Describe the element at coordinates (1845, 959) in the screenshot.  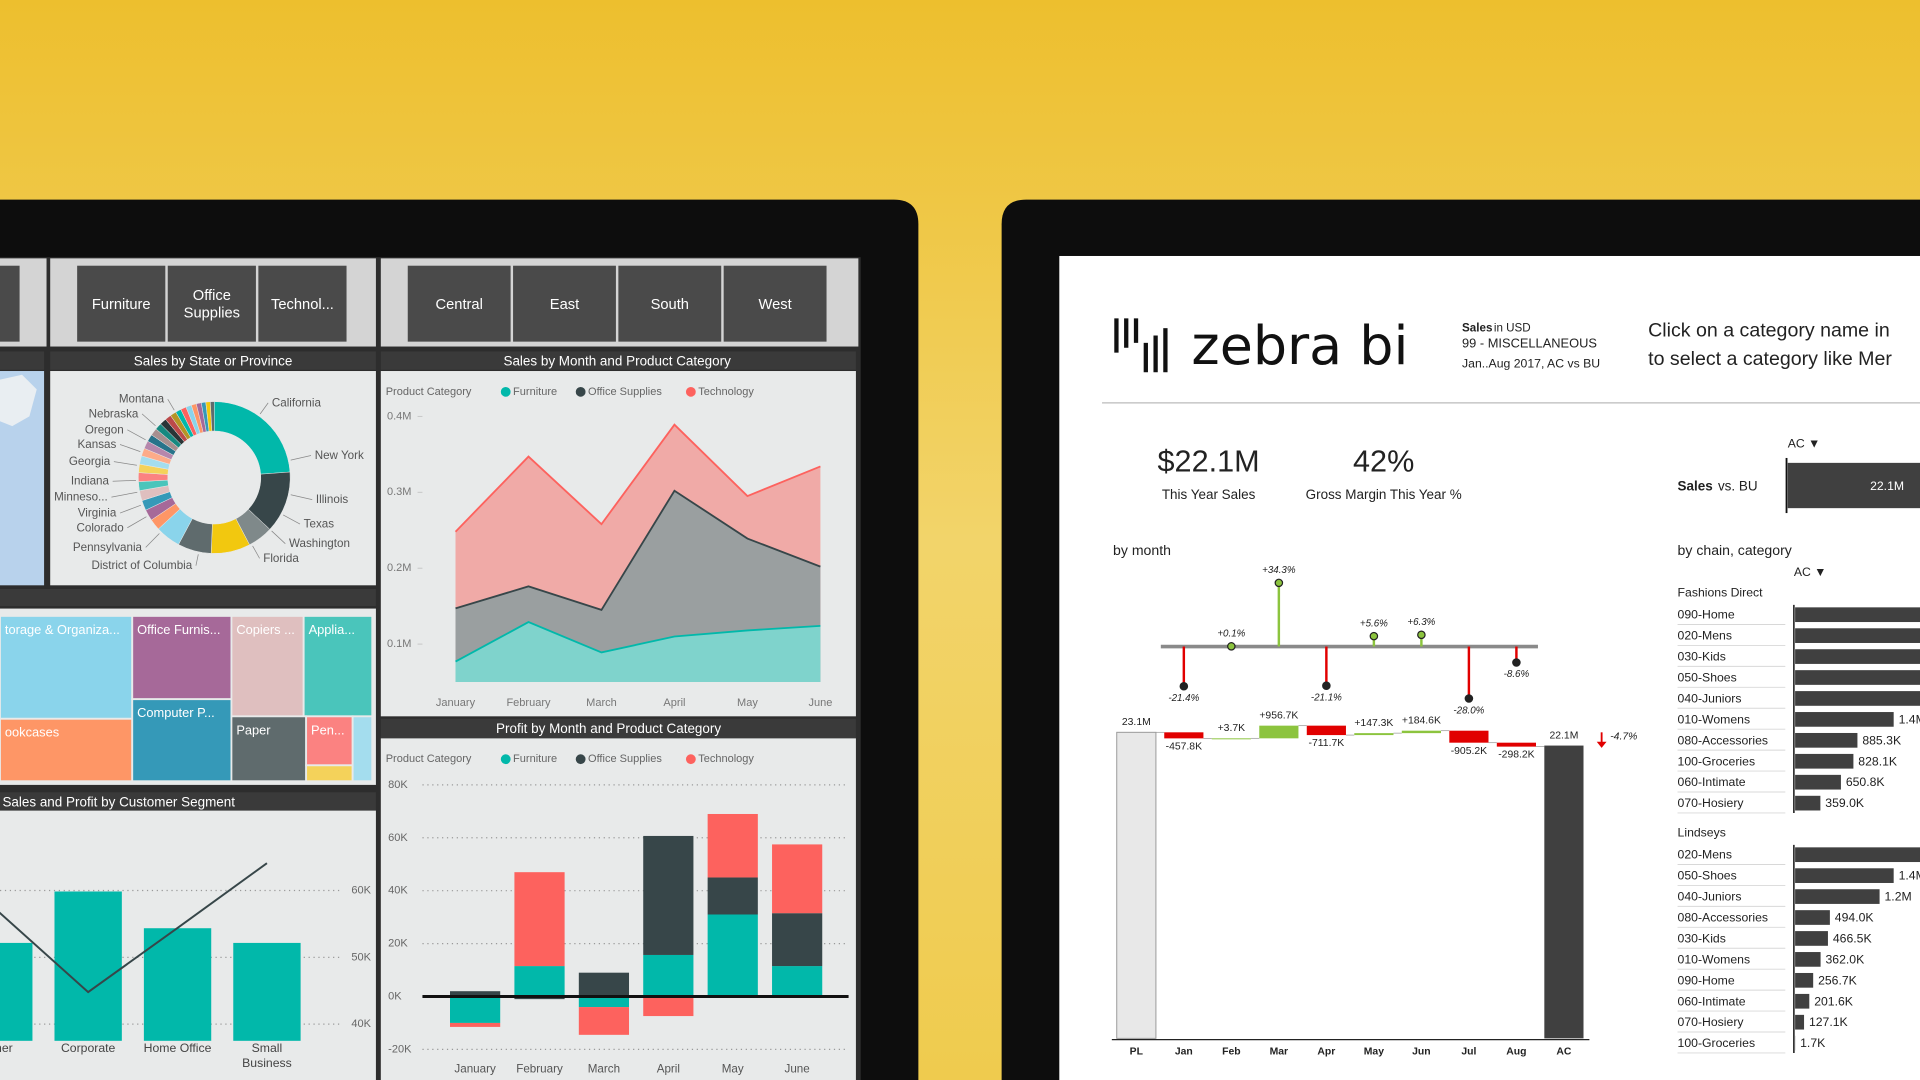
I see `bar-label: 362.0K` at that location.